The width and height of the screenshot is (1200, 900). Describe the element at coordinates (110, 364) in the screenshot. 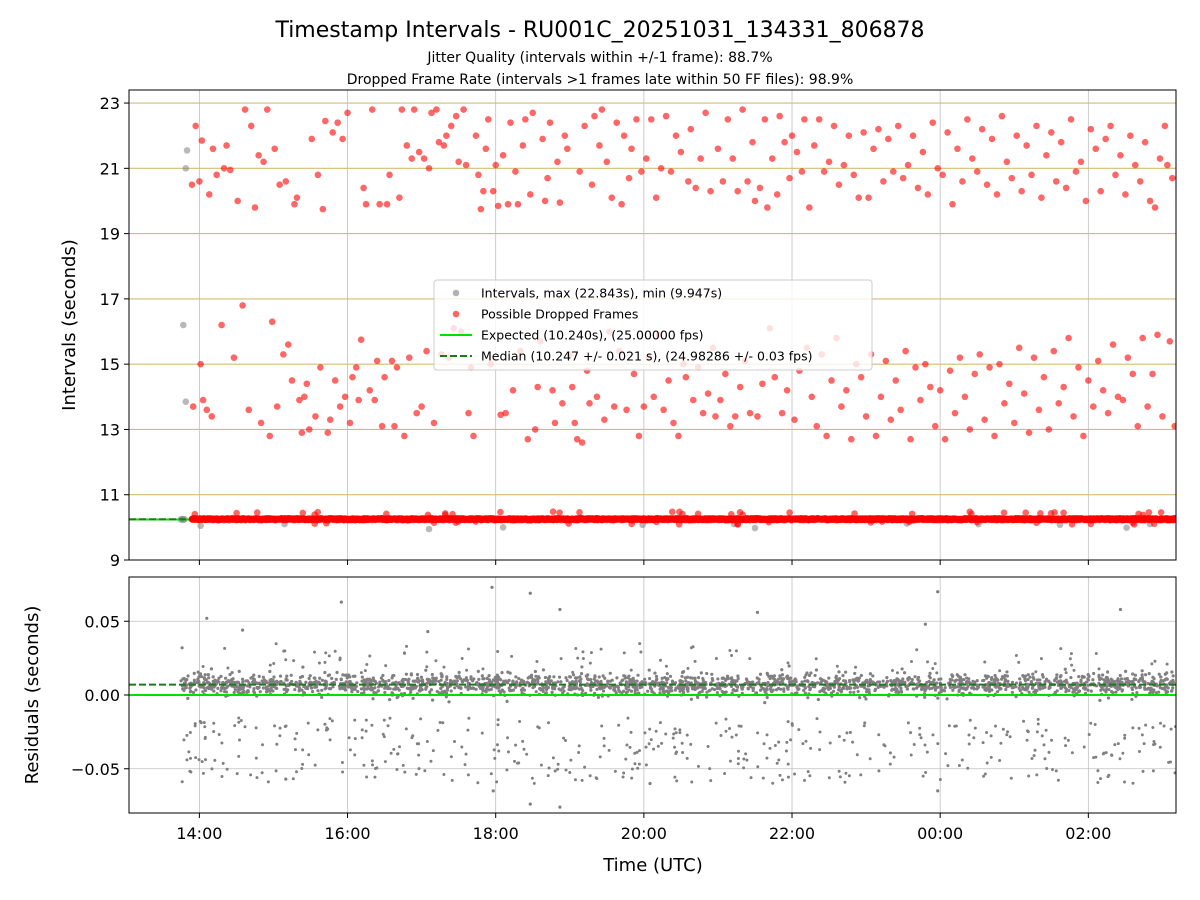

I see `intervals-y-tick-label: 15` at that location.